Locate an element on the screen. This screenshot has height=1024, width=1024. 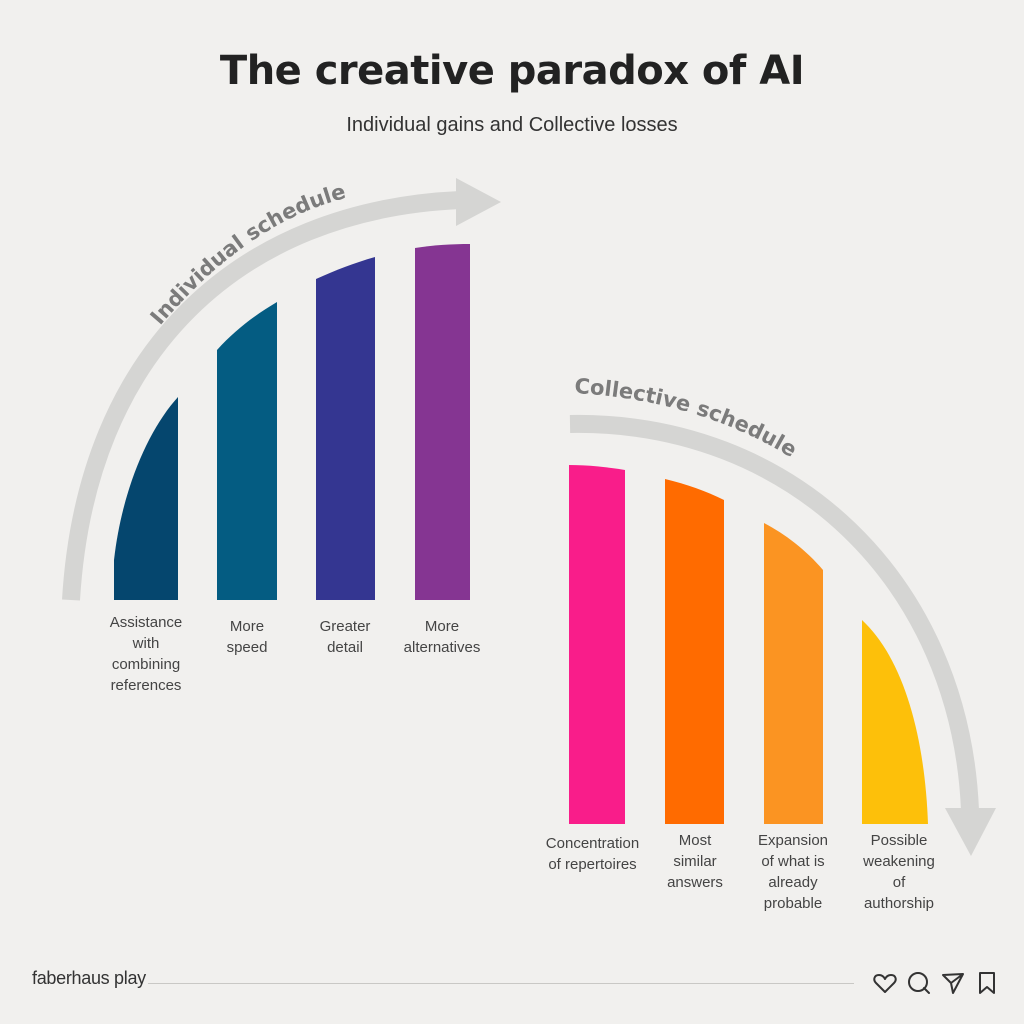
individual-bar-label-3: Greater detail is located at coordinates (345, 637).